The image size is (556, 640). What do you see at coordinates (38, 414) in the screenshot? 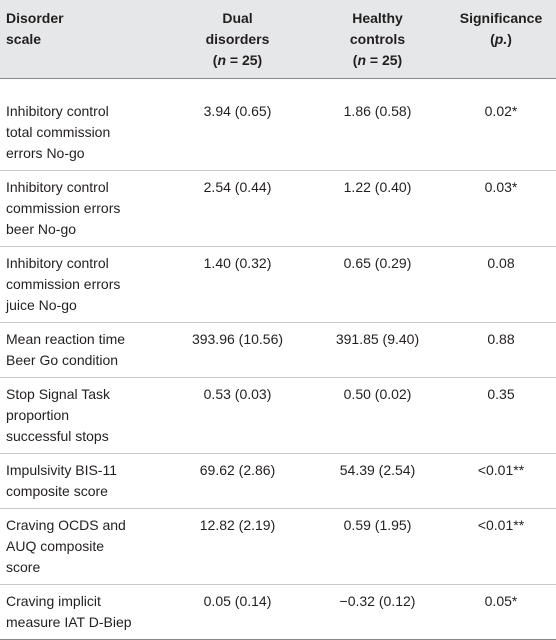
I see `row-label-line: proportion` at bounding box center [38, 414].